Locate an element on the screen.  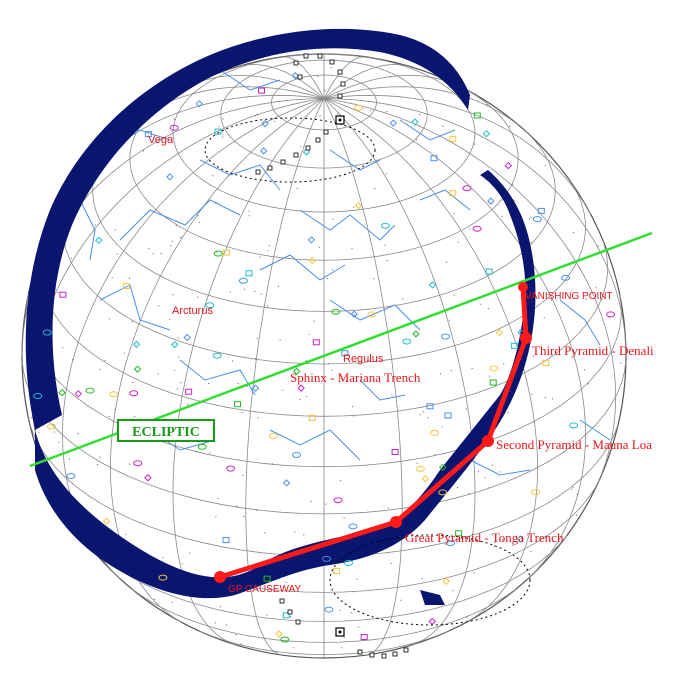
grid-line is located at coordinates (457, 154).